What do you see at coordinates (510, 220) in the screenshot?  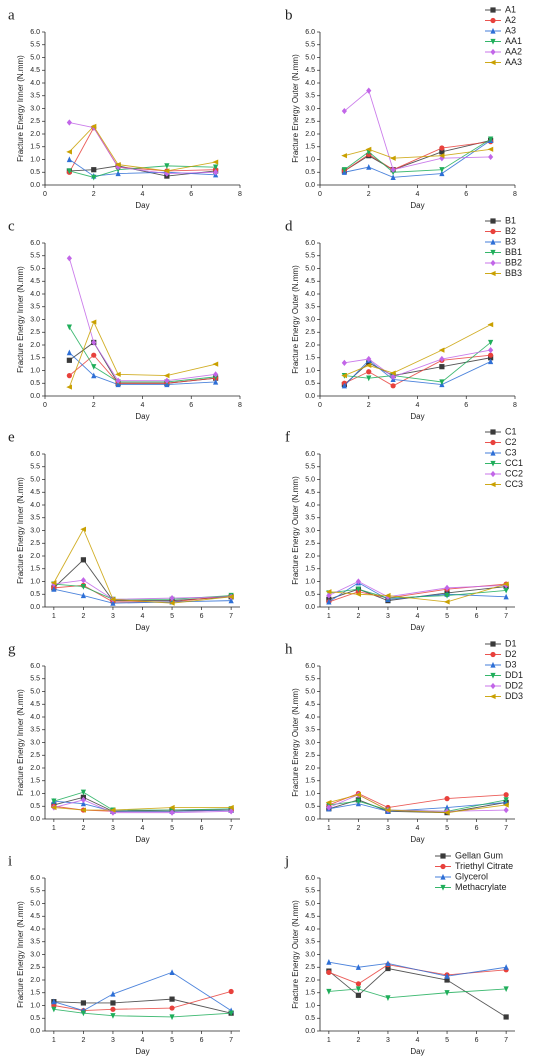 I see `legend-label: B1` at bounding box center [510, 220].